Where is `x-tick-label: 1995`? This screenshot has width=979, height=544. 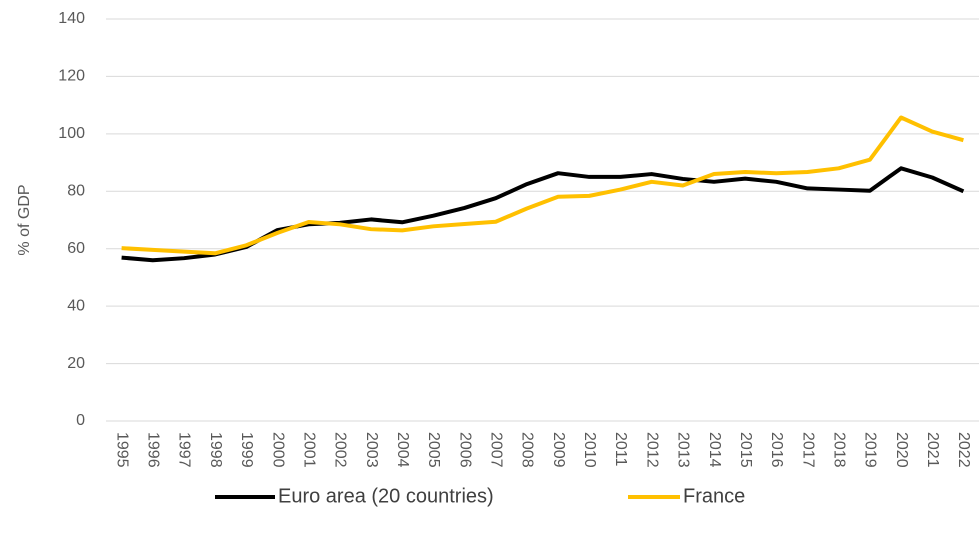
x-tick-label: 1995 is located at coordinates (121, 450).